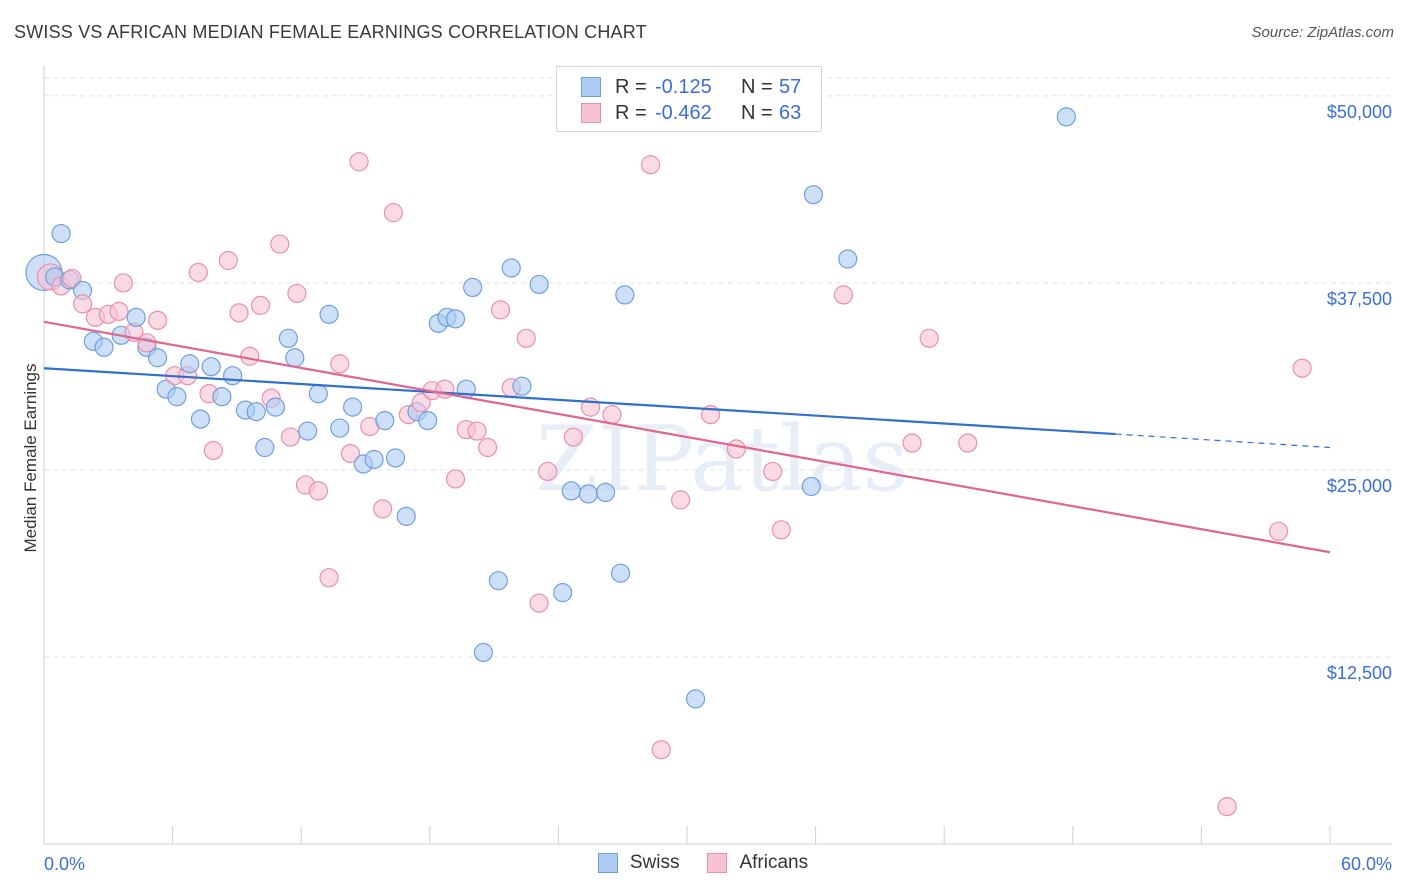 This screenshot has height=892, width=1406. What do you see at coordinates (691, 113) in the screenshot?
I see `legend-row-africans: R = -0.462 N = 63` at bounding box center [691, 113].